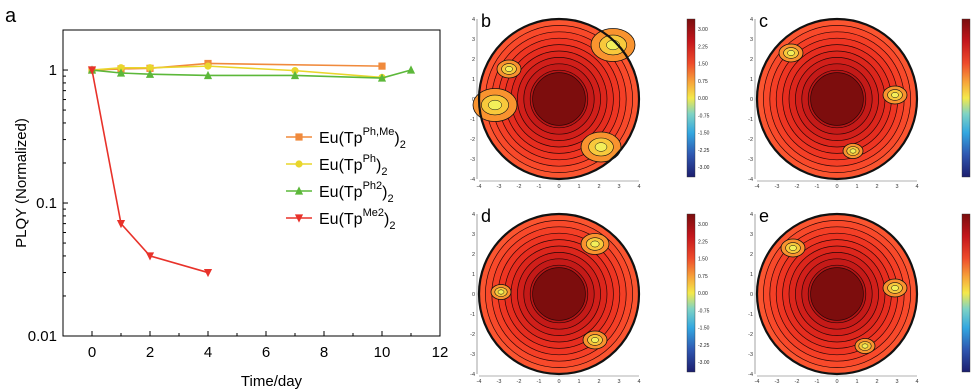 The height and width of the screenshot is (392, 972). What do you see at coordinates (486, 21) in the screenshot?
I see `panel-label-b: b` at bounding box center [486, 21].